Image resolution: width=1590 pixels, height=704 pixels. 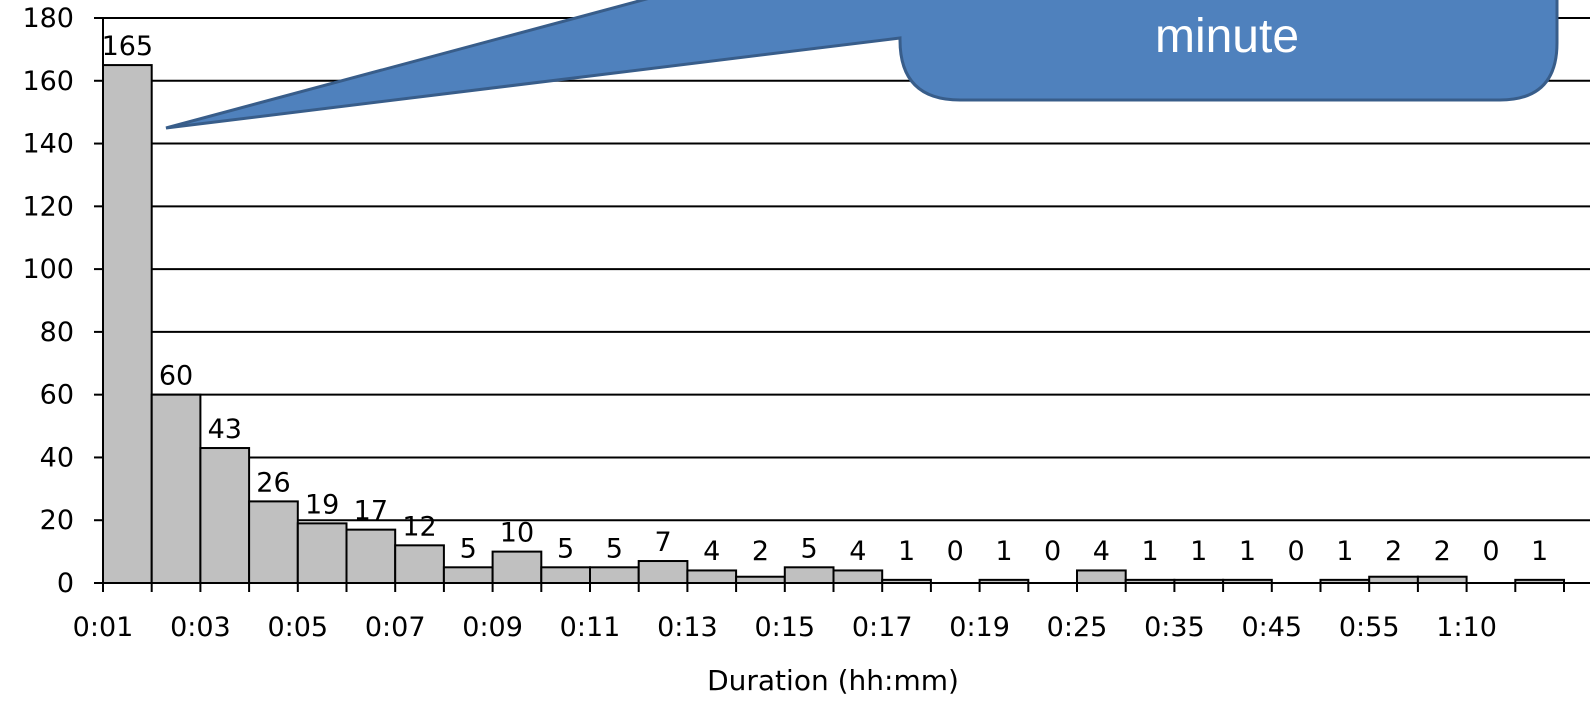 I want to click on x-tick-label: 0:15, so click(x=784, y=627).